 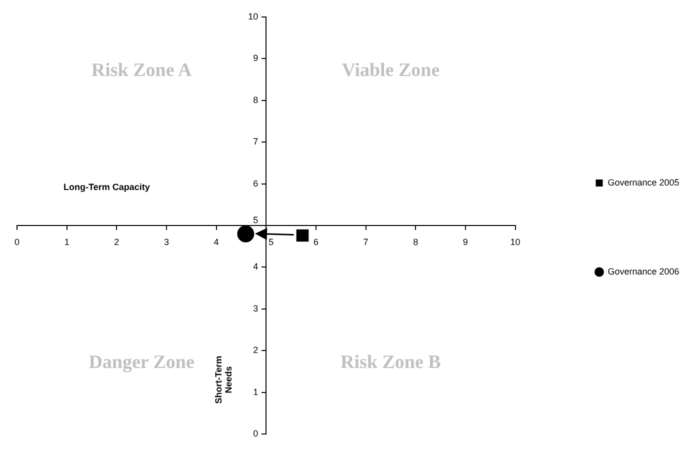 I want to click on annotation: Danger Zone, so click(x=141, y=363).